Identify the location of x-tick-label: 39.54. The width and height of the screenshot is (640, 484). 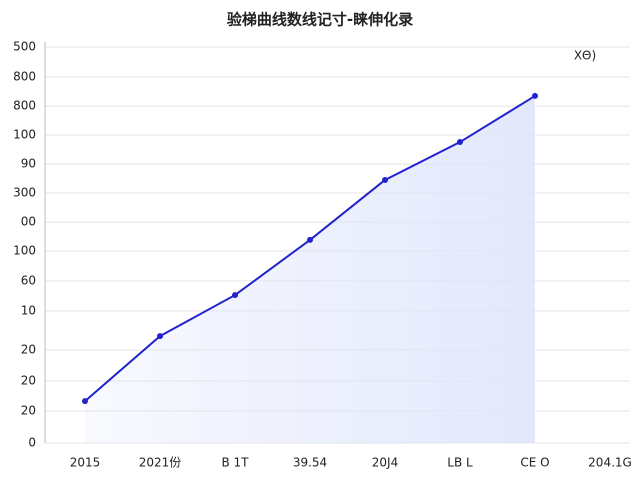
(310, 463).